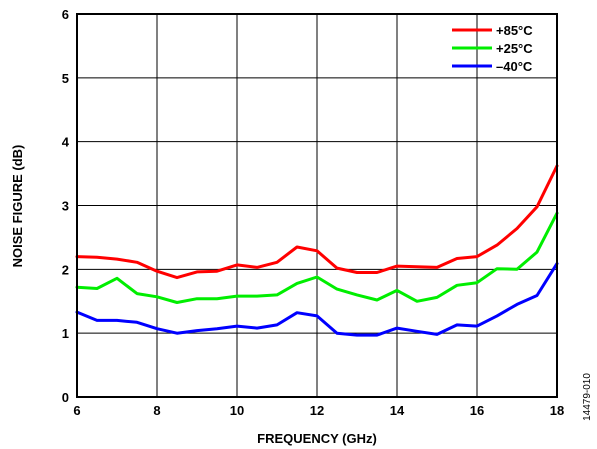 This screenshot has width=597, height=449. I want to click on y-axis-title: NOISE FIGURE (dB), so click(17, 206).